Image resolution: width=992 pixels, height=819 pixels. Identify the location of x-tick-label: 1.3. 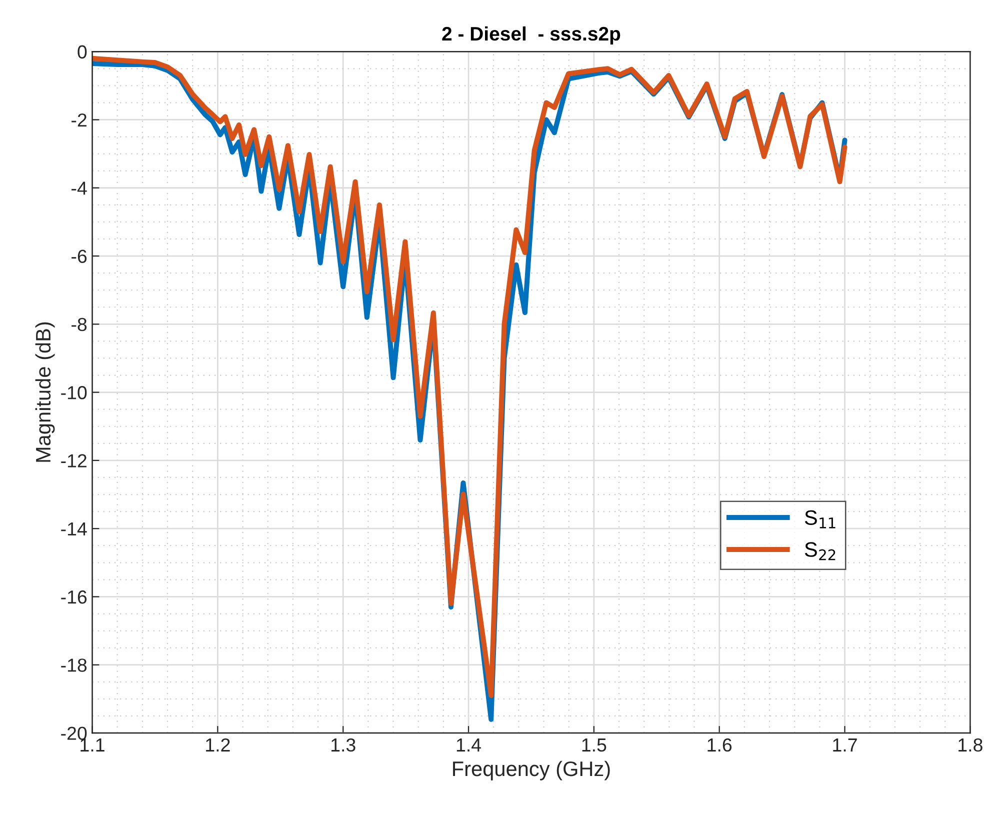
(343, 745).